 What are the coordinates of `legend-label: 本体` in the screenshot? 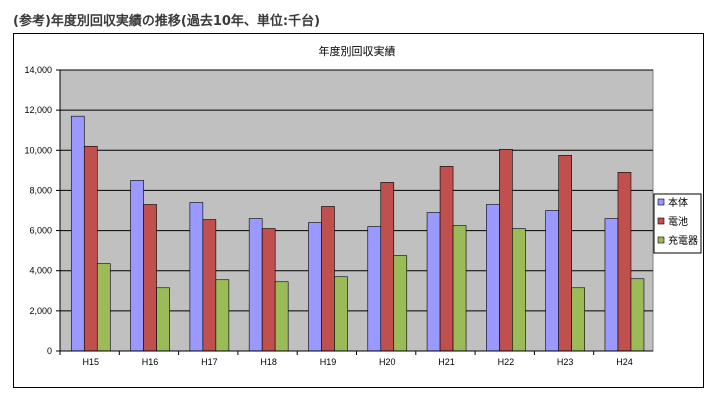 It's located at (678, 202).